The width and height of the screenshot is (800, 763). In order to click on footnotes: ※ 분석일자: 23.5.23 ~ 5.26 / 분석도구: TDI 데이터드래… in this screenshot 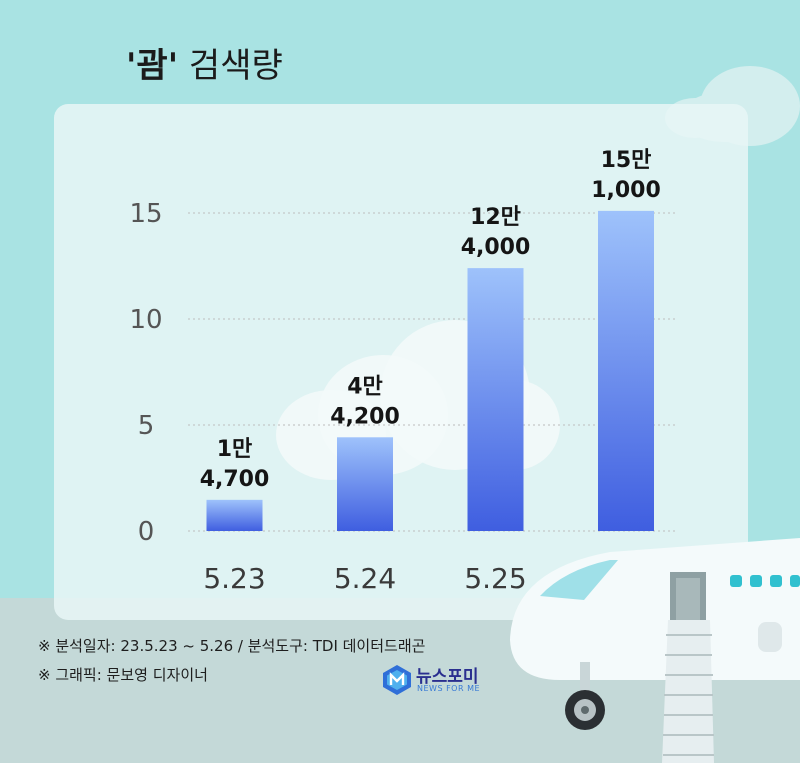, I will do `click(231, 661)`.